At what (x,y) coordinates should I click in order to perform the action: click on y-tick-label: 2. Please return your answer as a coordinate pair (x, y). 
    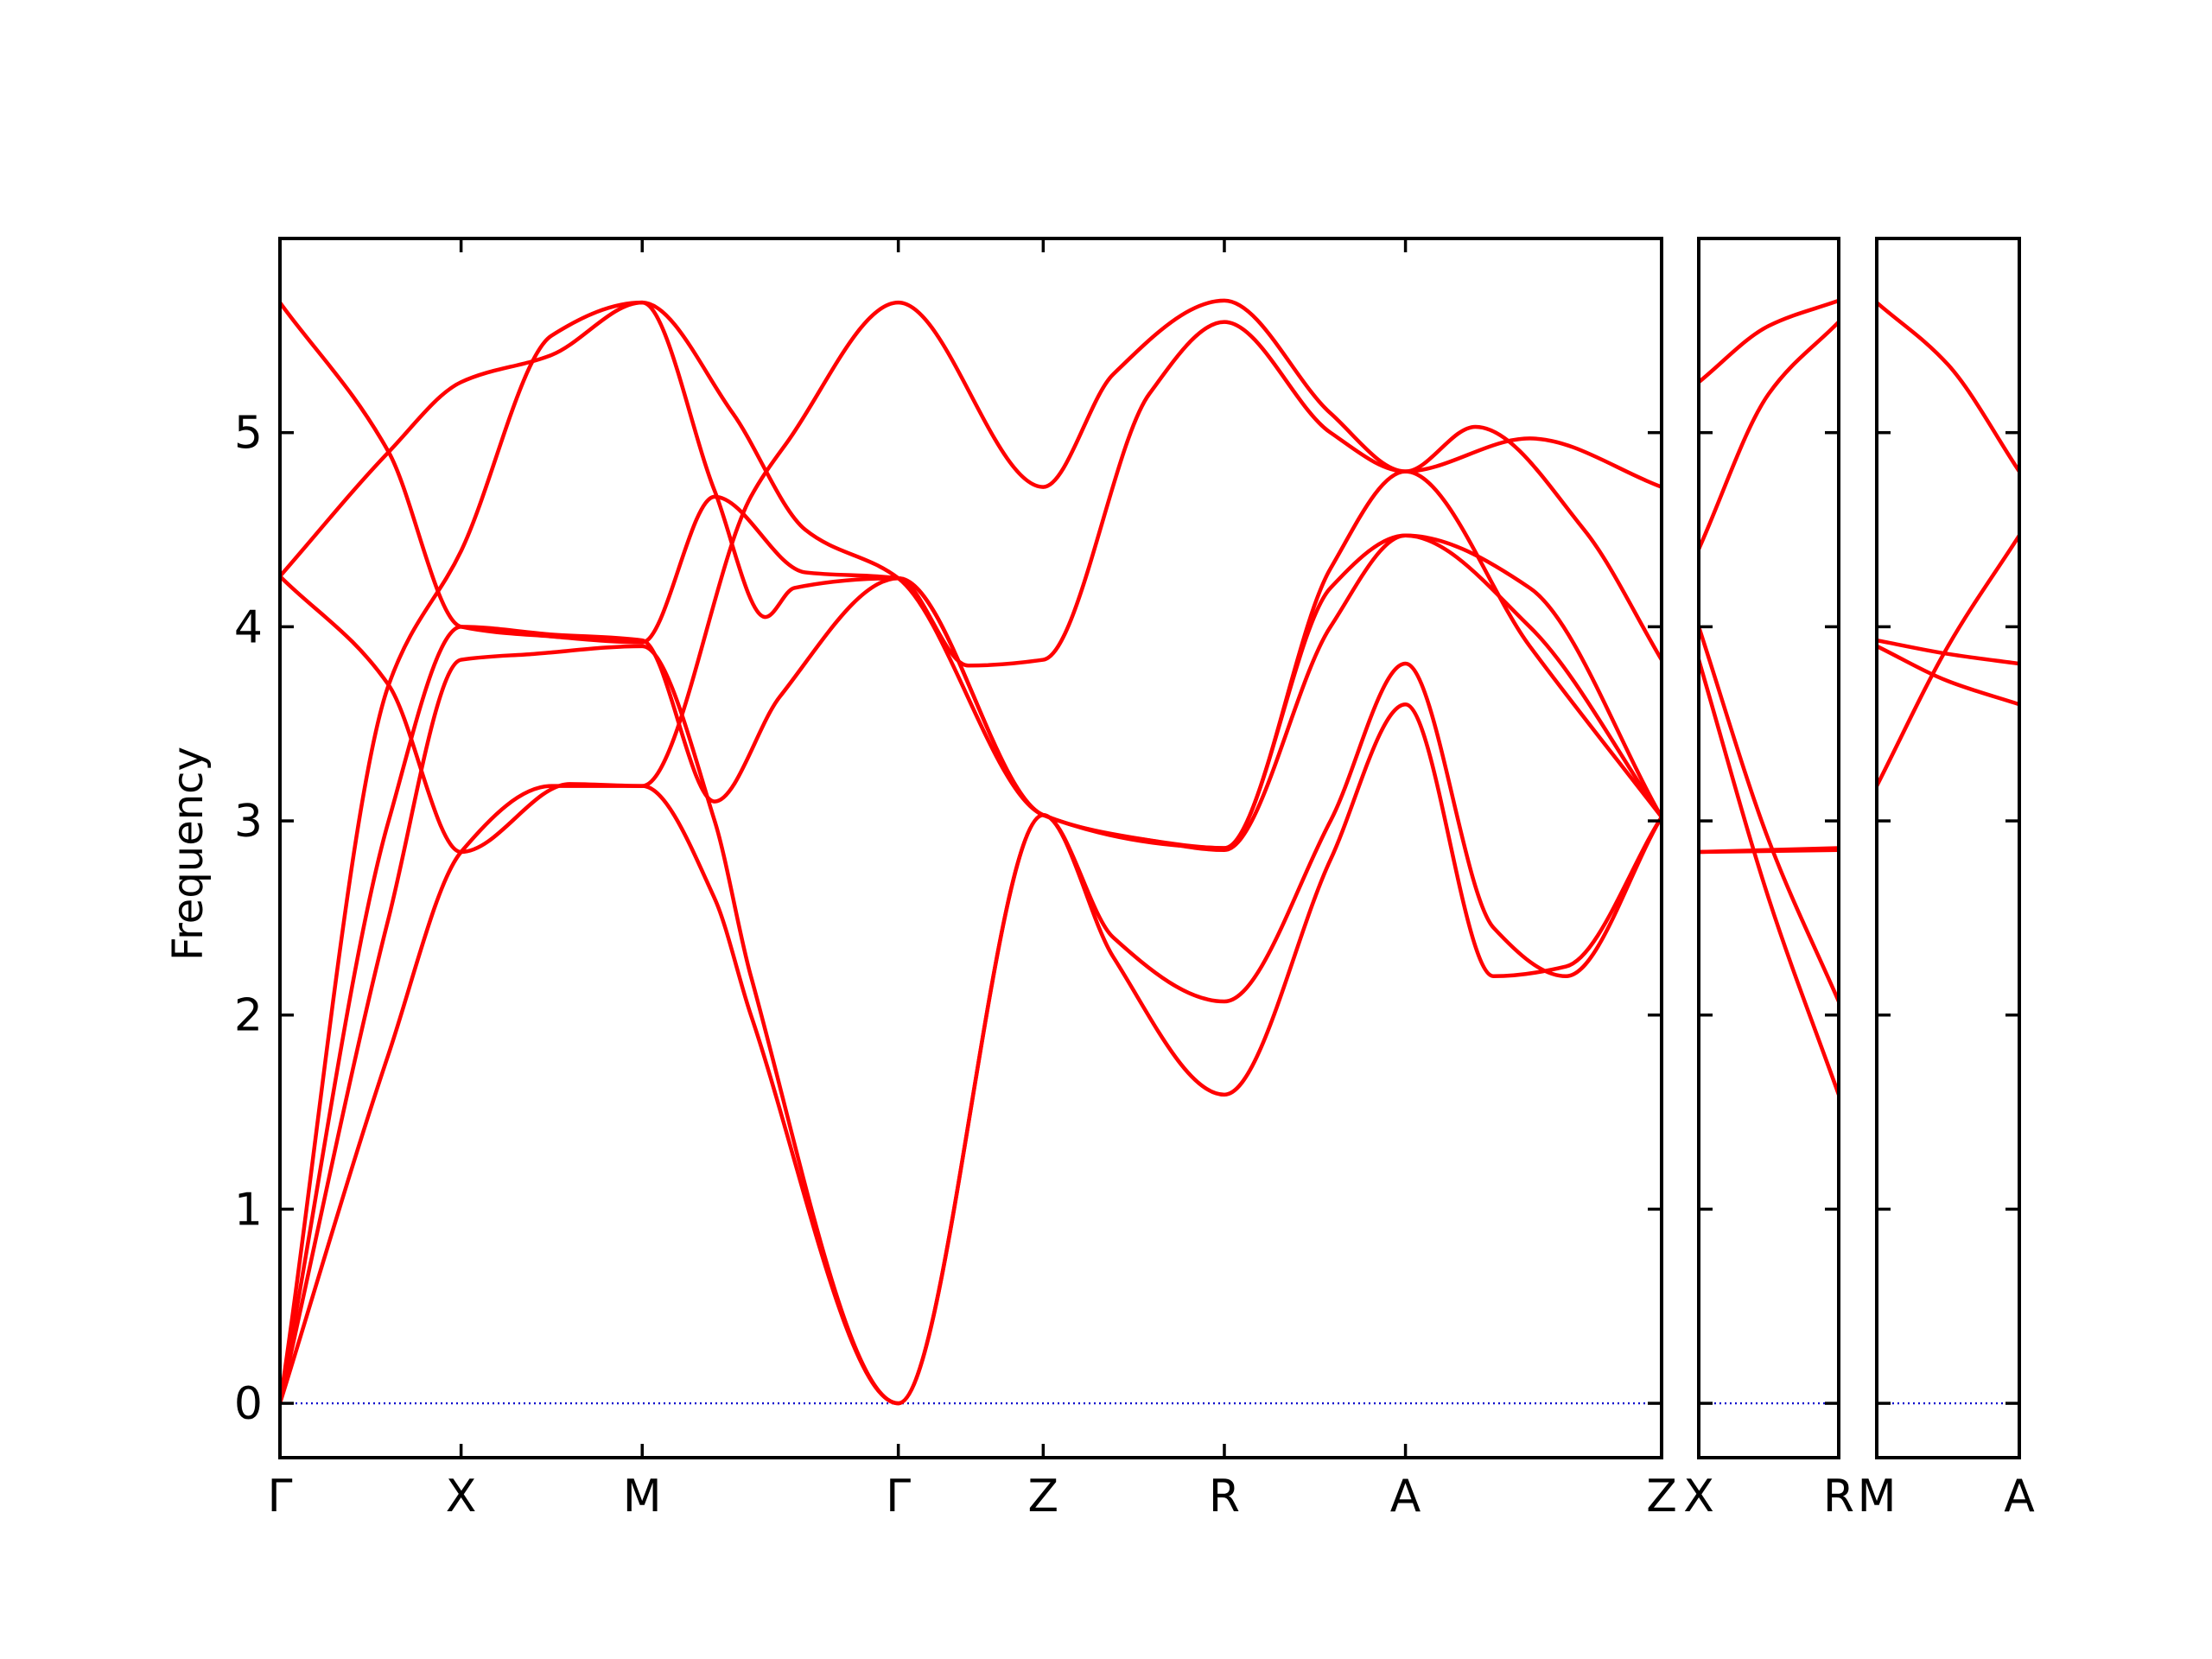
    Looking at the image, I should click on (248, 1016).